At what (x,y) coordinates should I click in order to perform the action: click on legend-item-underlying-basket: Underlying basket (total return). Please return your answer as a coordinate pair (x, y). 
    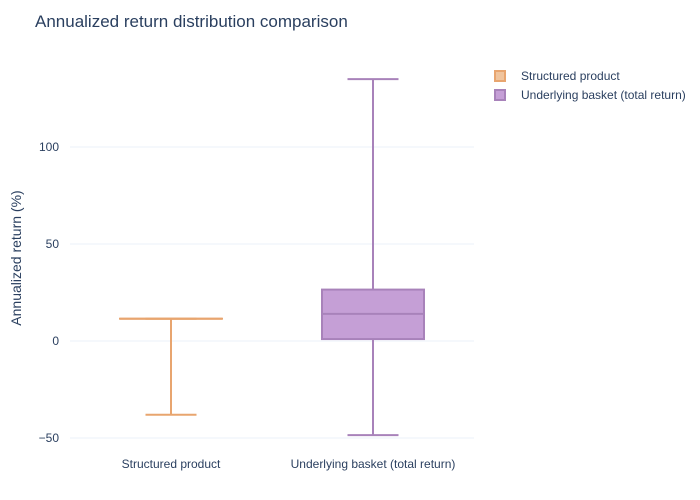
    Looking at the image, I should click on (590, 94).